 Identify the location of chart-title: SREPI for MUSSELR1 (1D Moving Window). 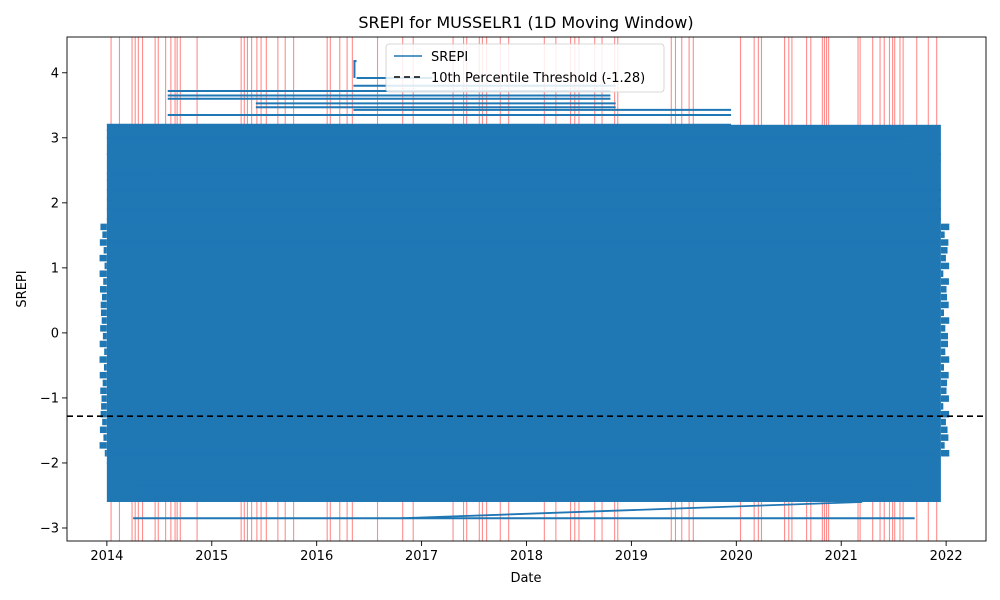
(525, 22).